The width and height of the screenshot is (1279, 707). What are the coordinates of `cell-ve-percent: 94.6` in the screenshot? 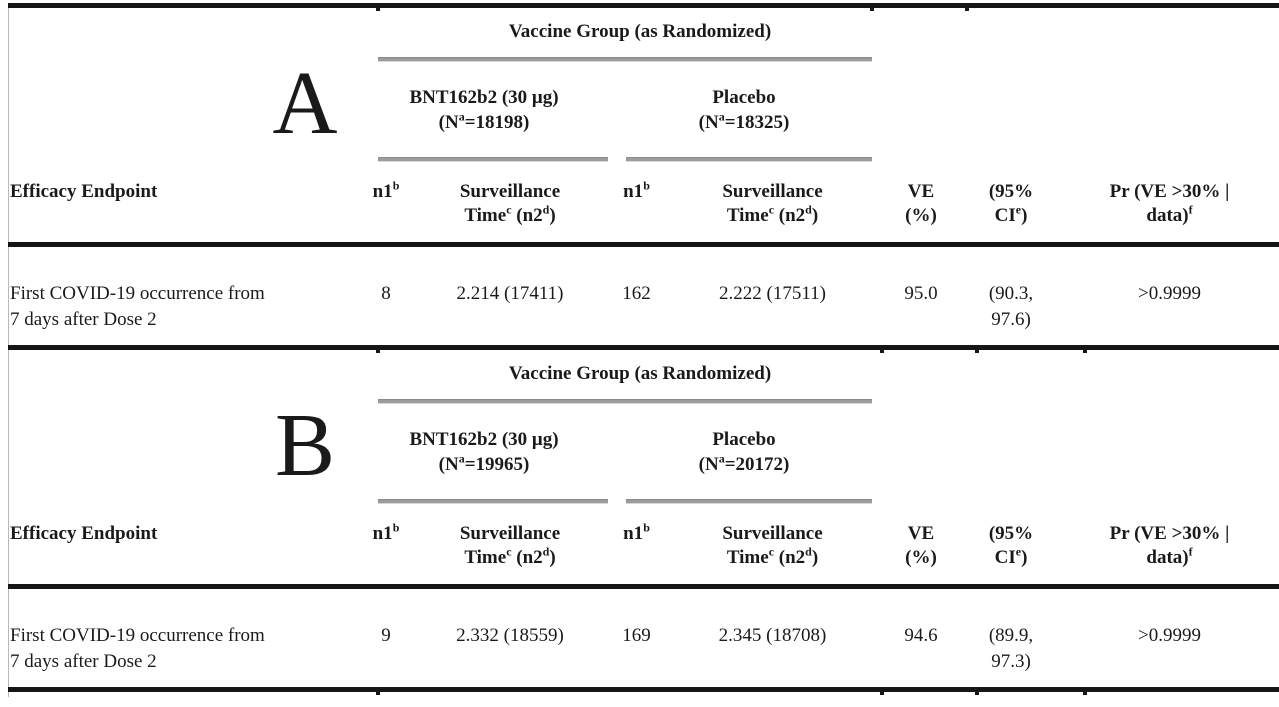 It's located at (921, 635).